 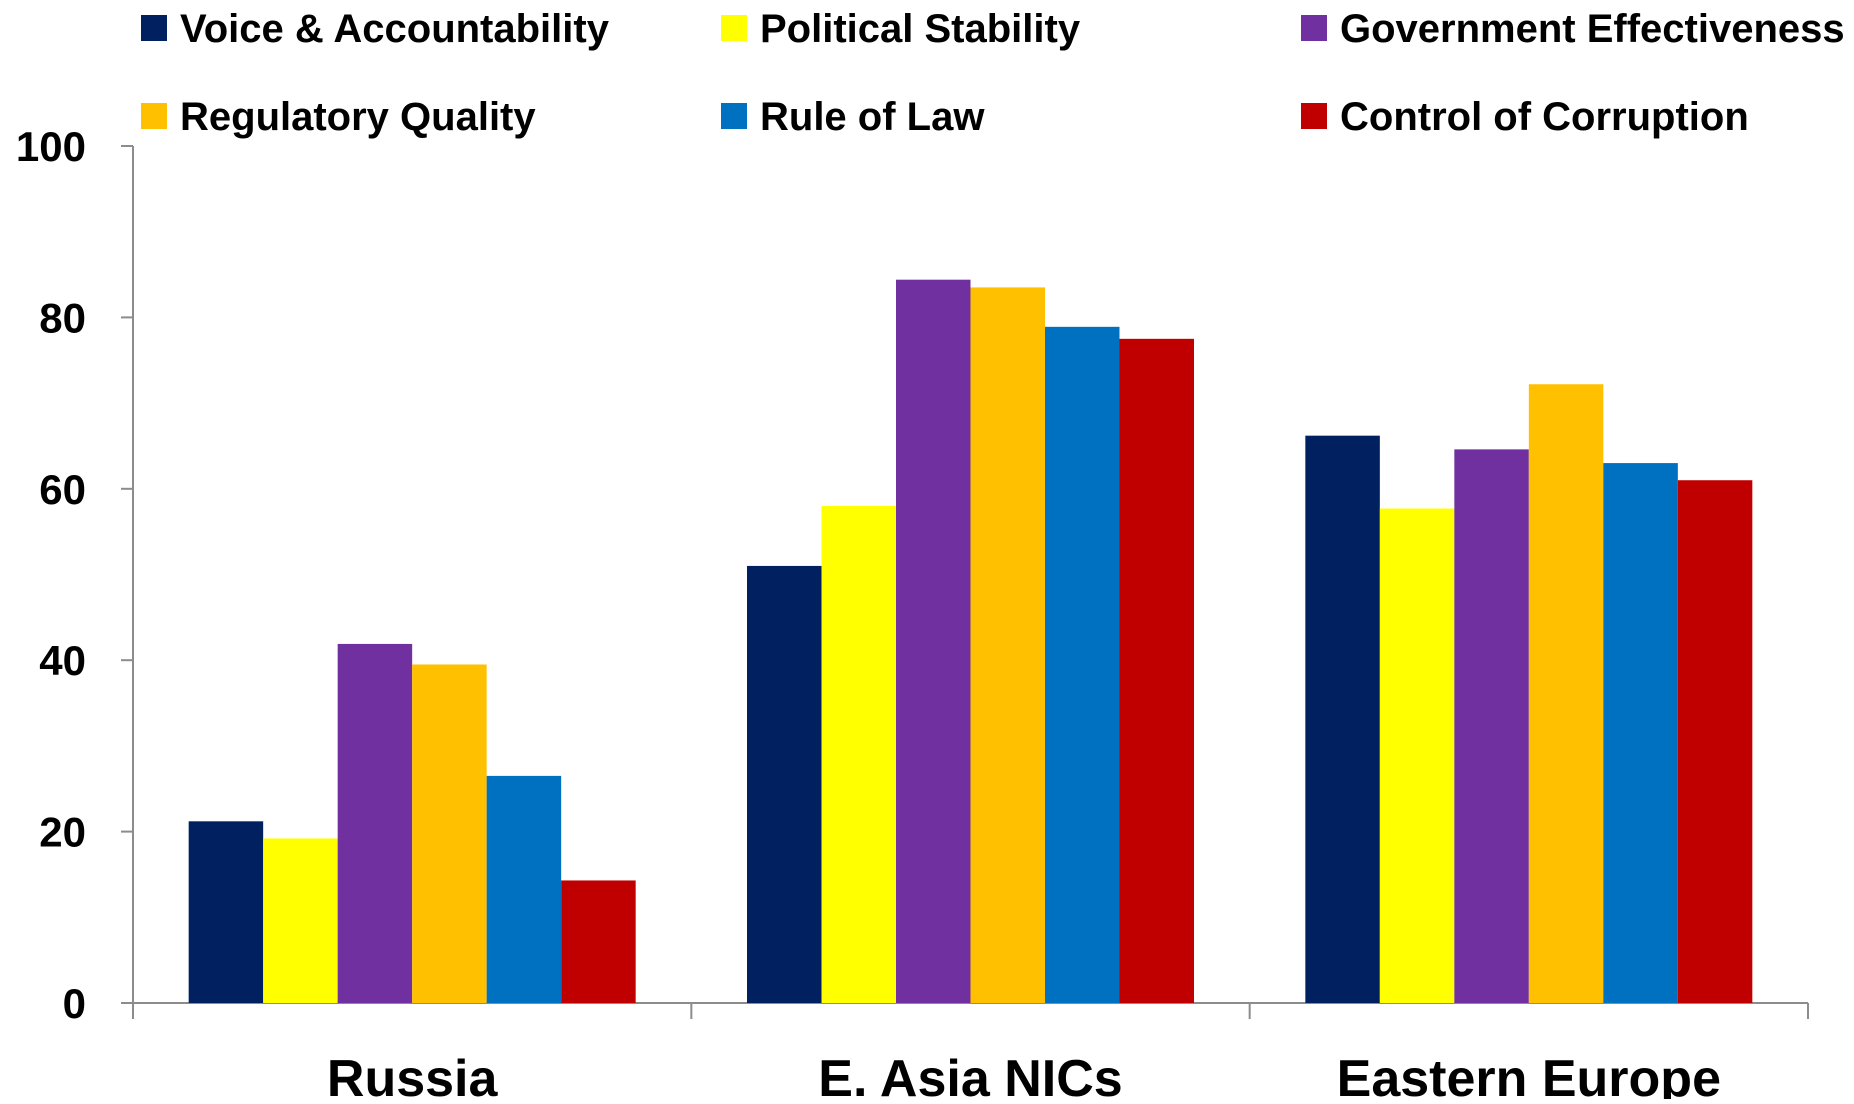 What do you see at coordinates (395, 29) in the screenshot?
I see `legend-entry-label: Voice & Accountability` at bounding box center [395, 29].